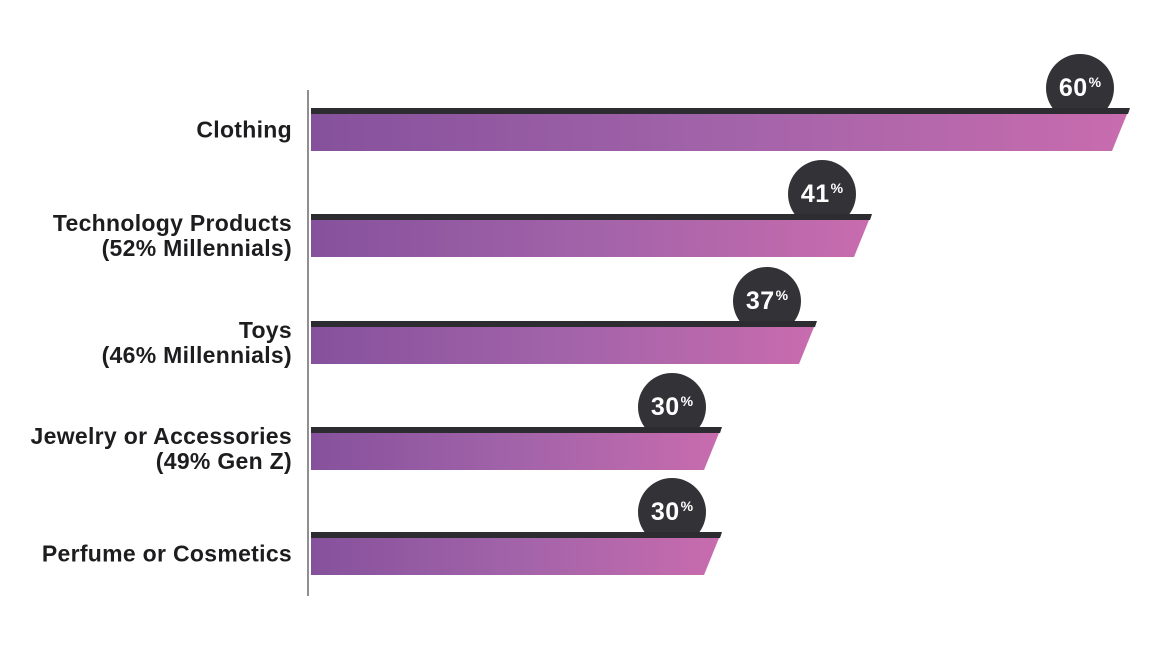  I want to click on y-axis-line, so click(308, 343).